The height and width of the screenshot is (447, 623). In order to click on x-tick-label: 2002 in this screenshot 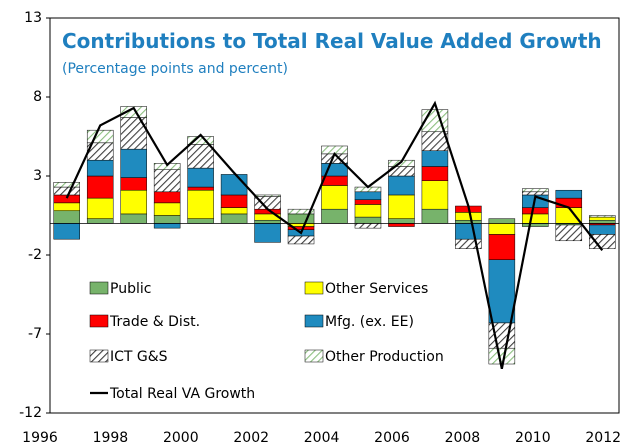, I will do `click(251, 438)`.